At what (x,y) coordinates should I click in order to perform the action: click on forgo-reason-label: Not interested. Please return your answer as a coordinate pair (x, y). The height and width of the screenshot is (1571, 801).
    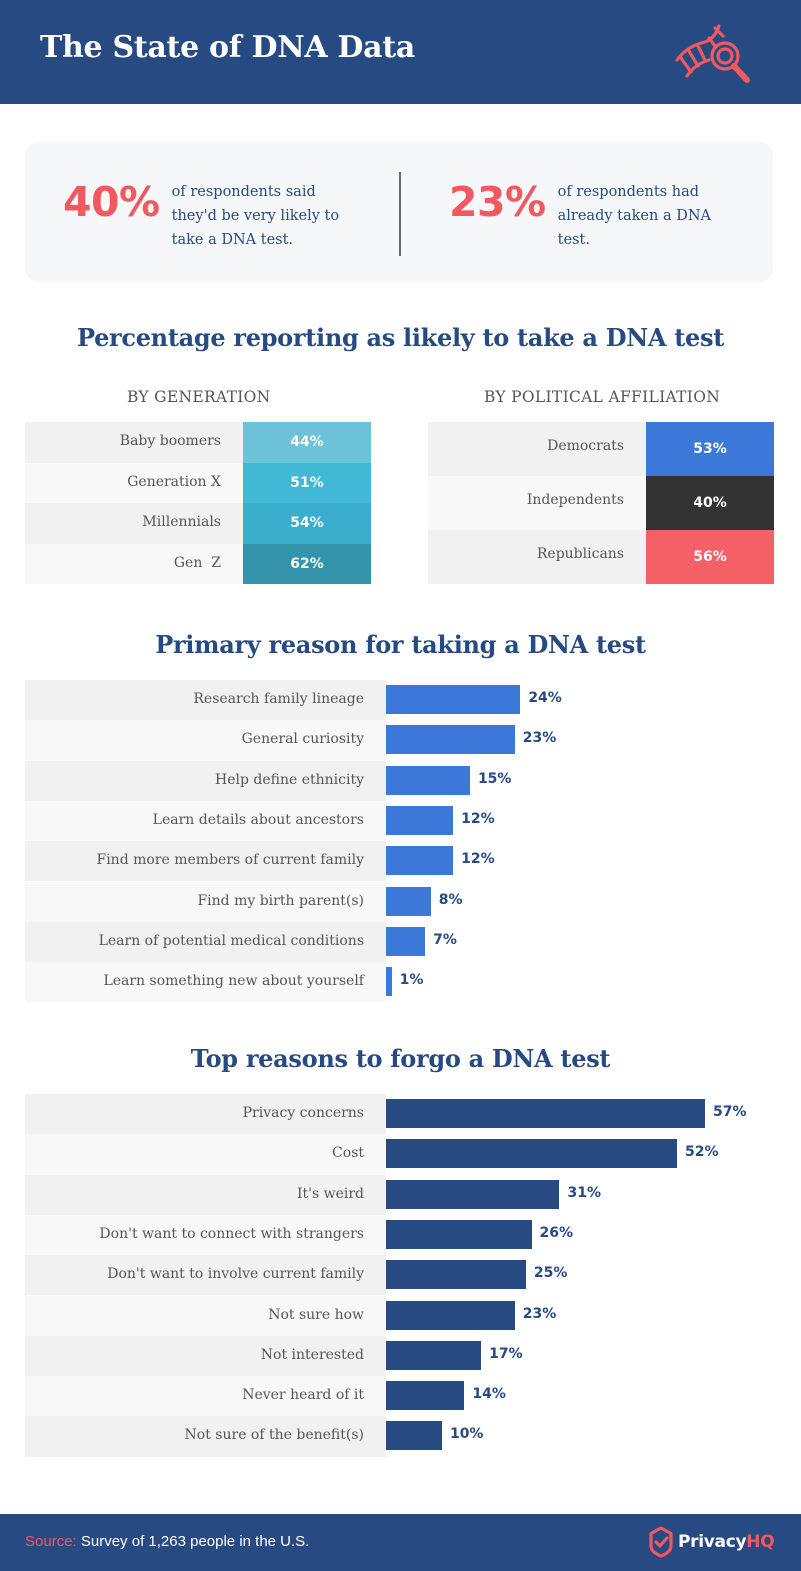
    Looking at the image, I should click on (312, 1354).